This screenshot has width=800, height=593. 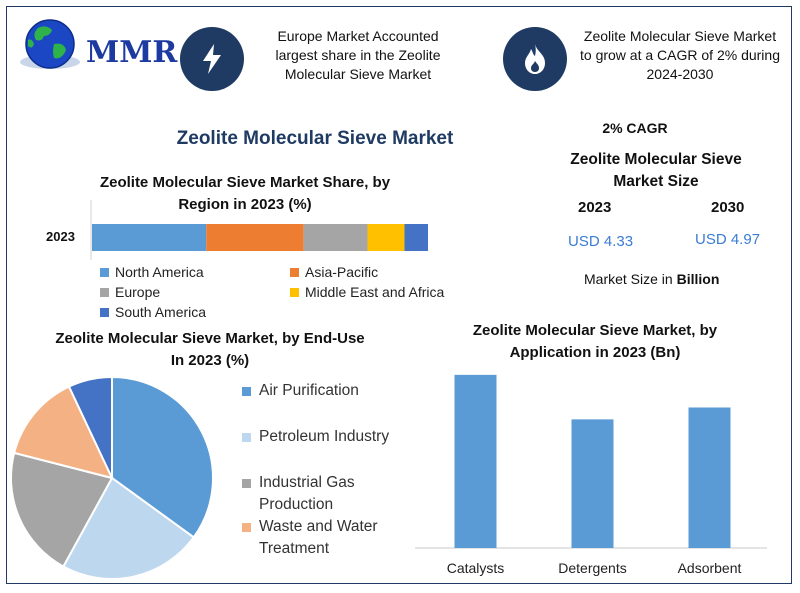 What do you see at coordinates (62, 509) in the screenshot?
I see `pie-slice-industrial-gas-production` at bounding box center [62, 509].